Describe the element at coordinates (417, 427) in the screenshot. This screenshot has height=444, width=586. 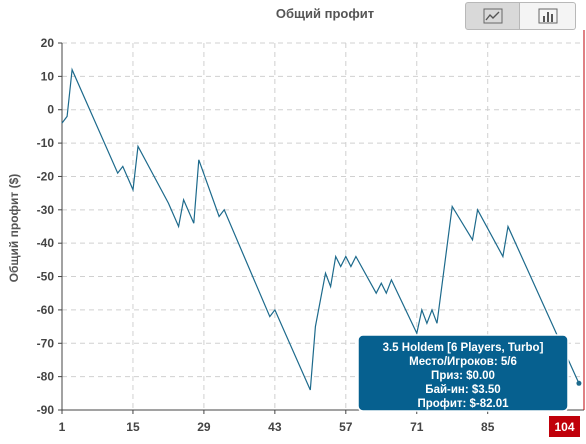
I see `x-tick-label: 71` at that location.